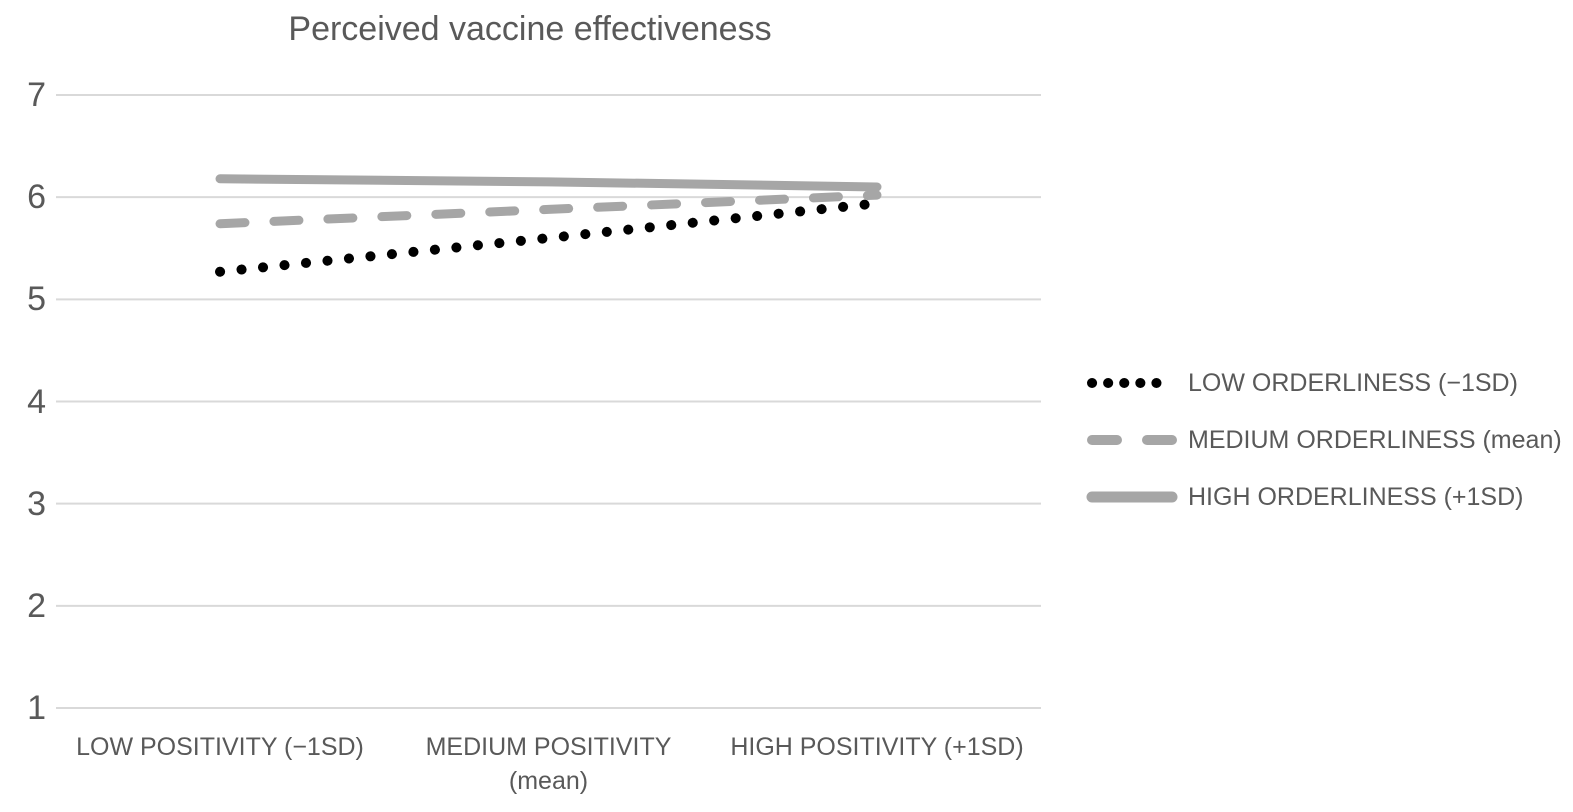 This screenshot has height=812, width=1573. What do you see at coordinates (36, 197) in the screenshot?
I see `y-axis-tick-label: 6` at bounding box center [36, 197].